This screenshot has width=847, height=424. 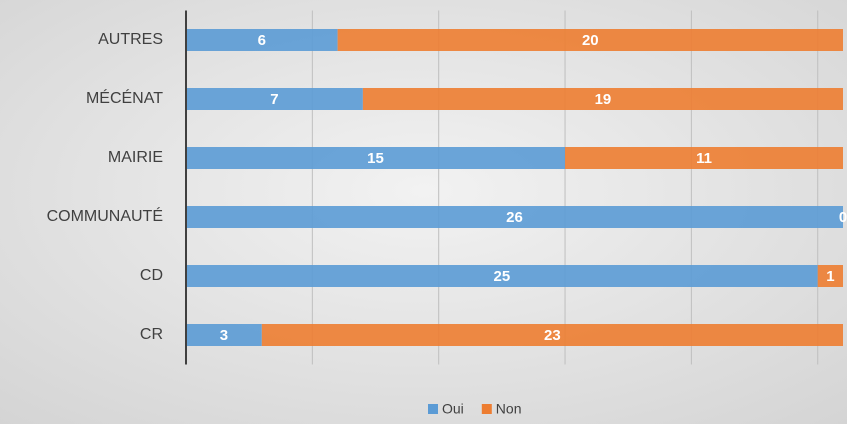 I want to click on data-label: 15, so click(x=375, y=158).